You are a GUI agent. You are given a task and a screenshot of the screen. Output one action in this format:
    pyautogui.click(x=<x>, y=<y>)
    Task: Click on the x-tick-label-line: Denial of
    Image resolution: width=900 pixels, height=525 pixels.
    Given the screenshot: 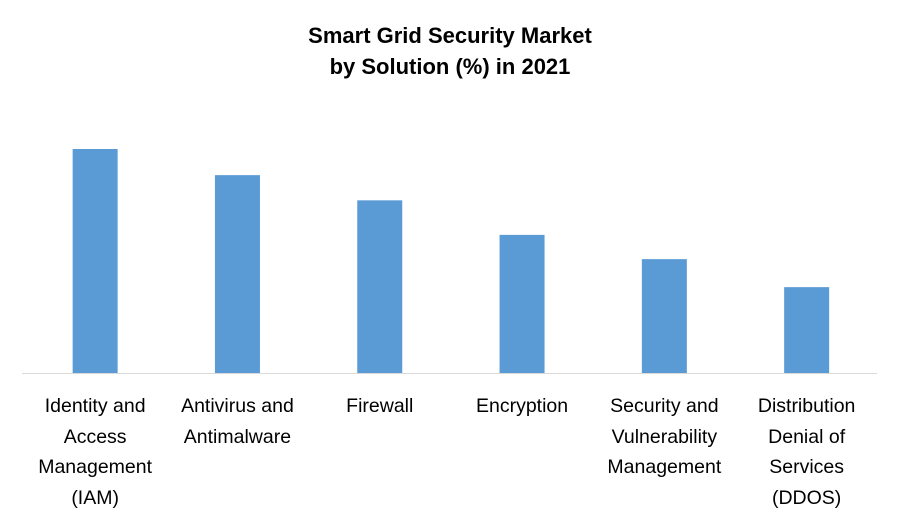 What is the action you would take?
    pyautogui.click(x=807, y=436)
    